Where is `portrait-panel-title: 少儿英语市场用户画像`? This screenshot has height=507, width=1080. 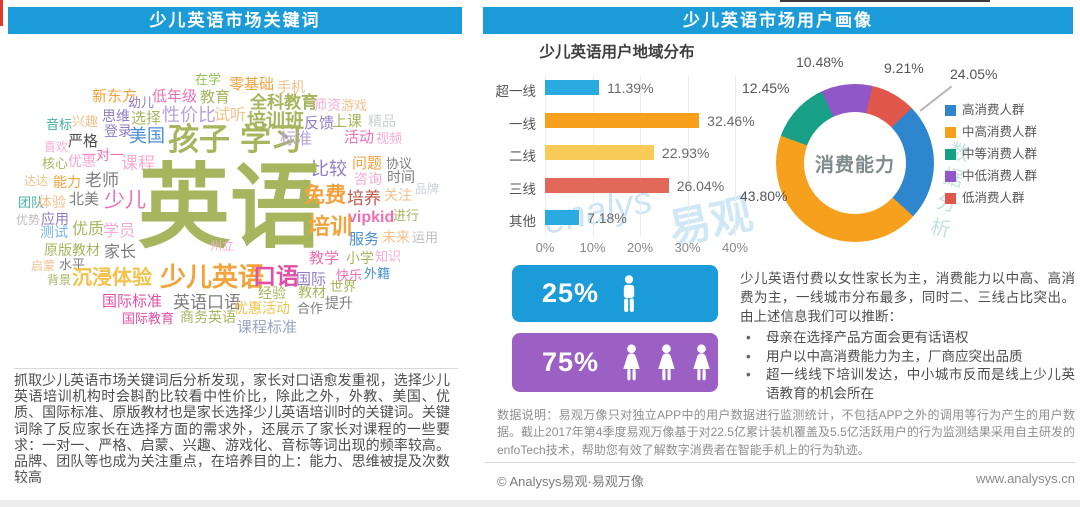 portrait-panel-title: 少儿英语市场用户画像 is located at coordinates (778, 20).